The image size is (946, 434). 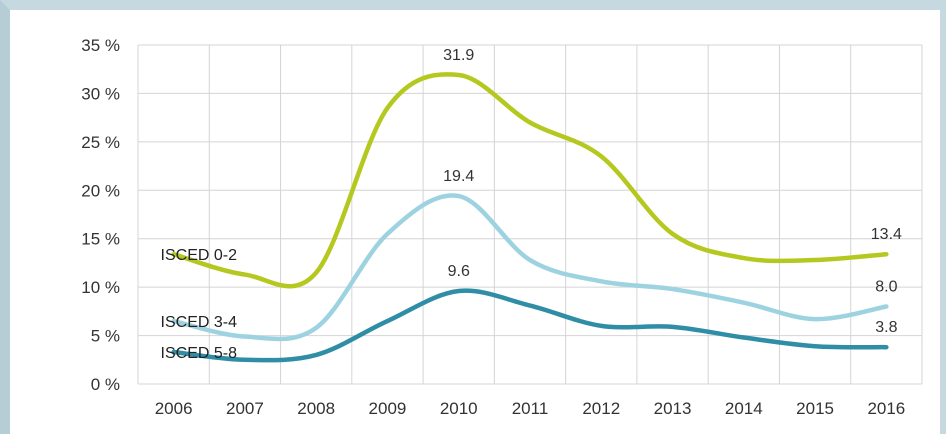 What do you see at coordinates (100, 142) in the screenshot?
I see `y-tick-label: 25 %` at bounding box center [100, 142].